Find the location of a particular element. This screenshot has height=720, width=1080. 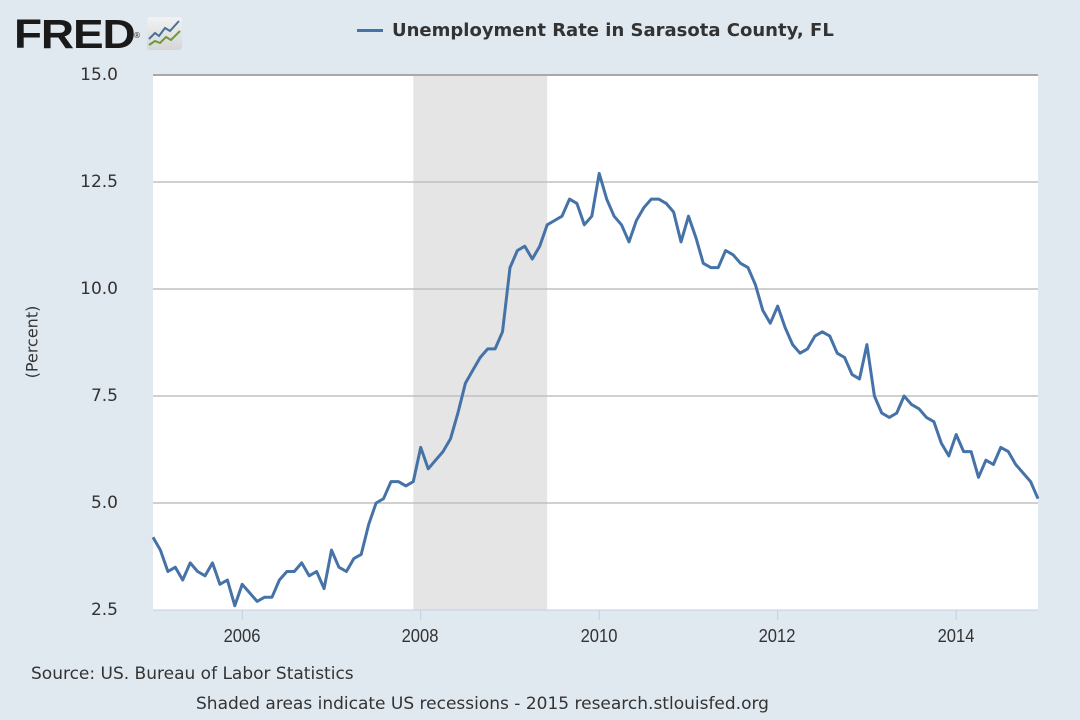

x-tick-marks is located at coordinates (599, 615).